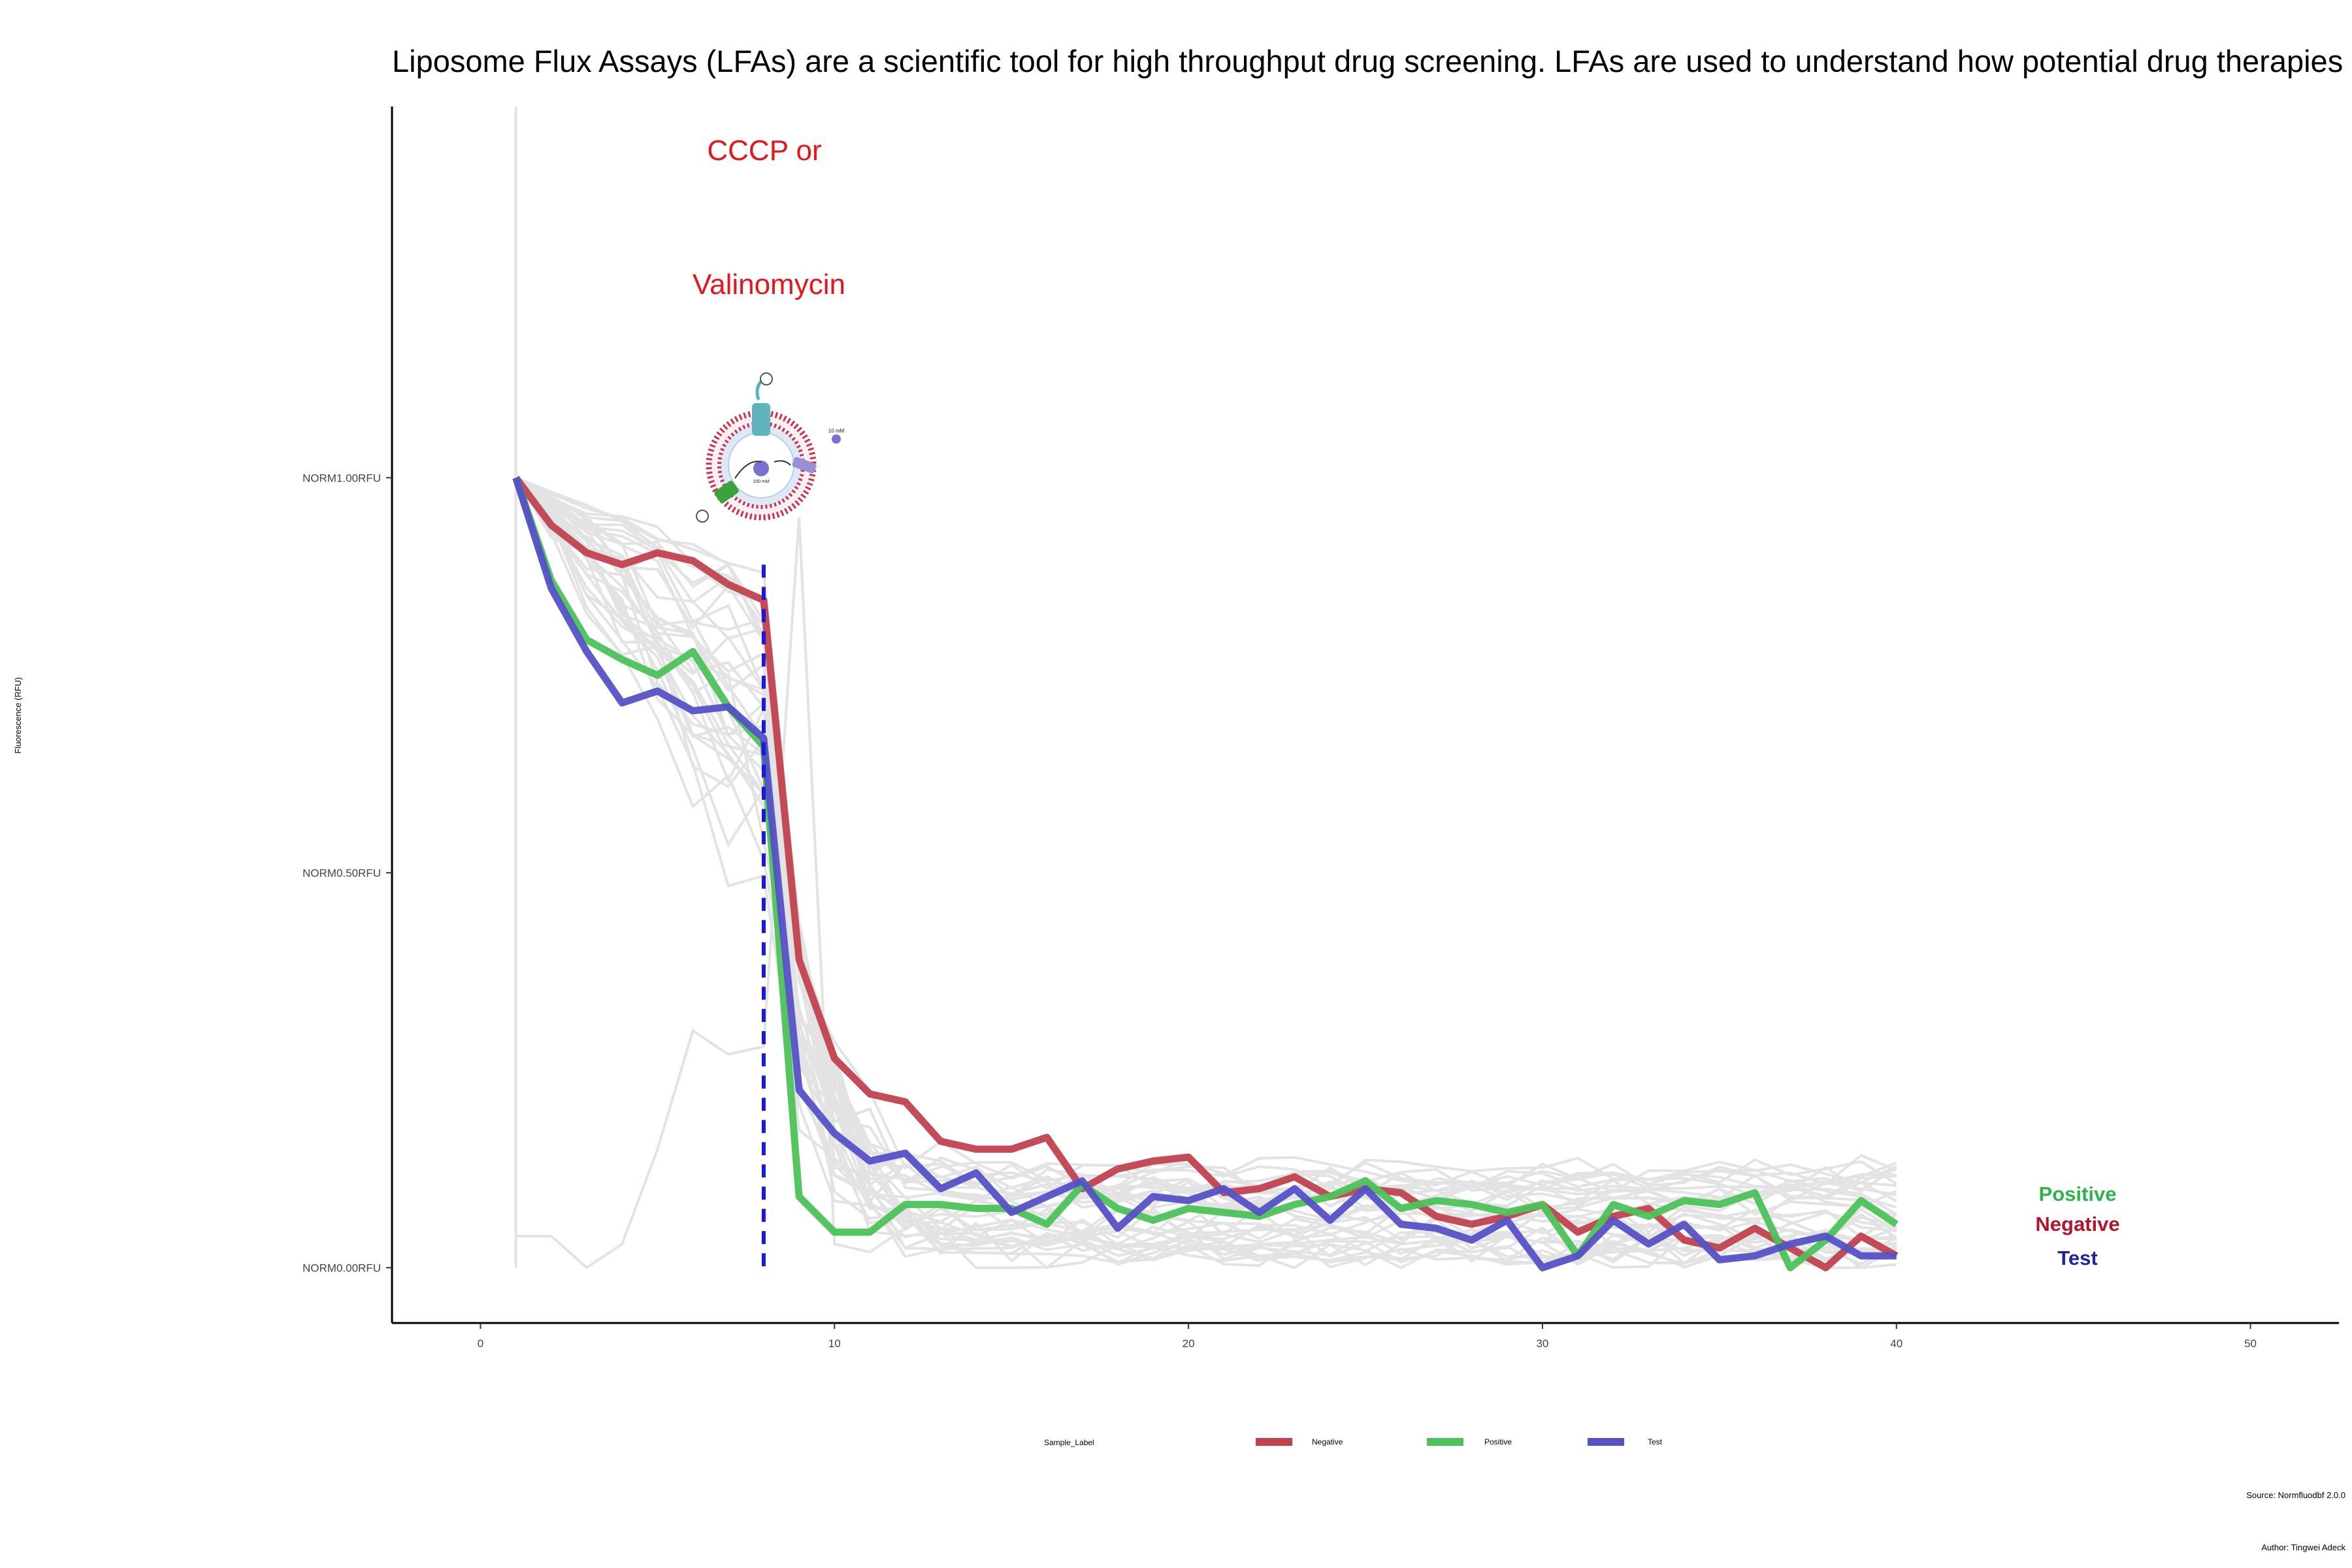 The height and width of the screenshot is (1568, 2352). I want to click on legend-title: Sample_Label, so click(1069, 1442).